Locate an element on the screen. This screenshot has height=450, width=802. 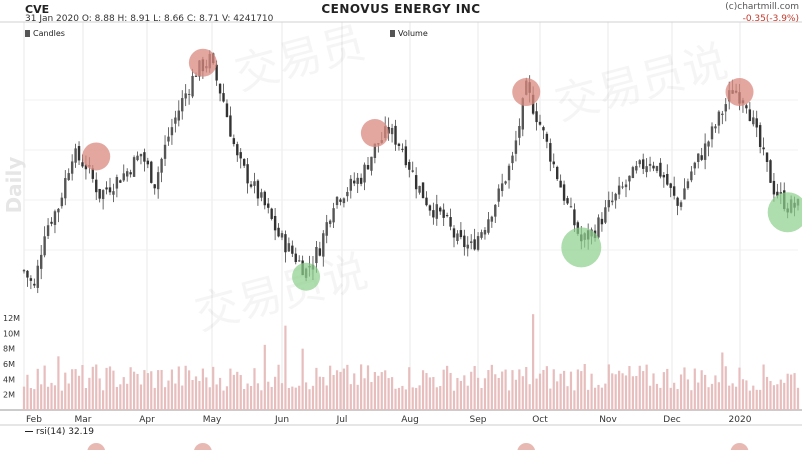
x-tick-label: Mar is located at coordinates (83, 420).